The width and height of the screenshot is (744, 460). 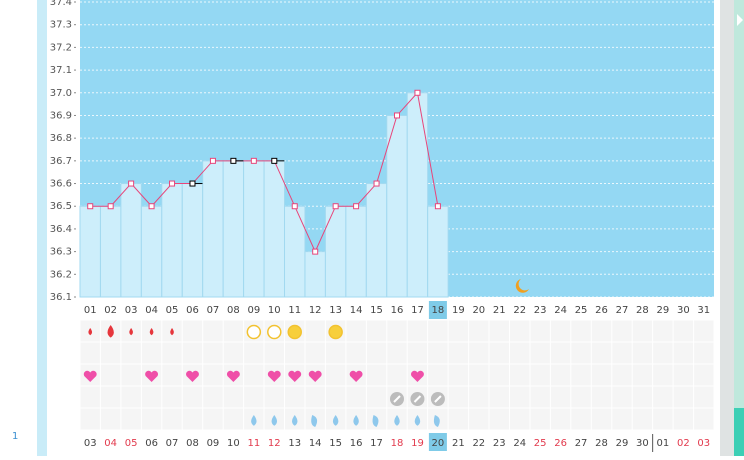 What do you see at coordinates (213, 310) in the screenshot?
I see `x-tick-label: 07` at bounding box center [213, 310].